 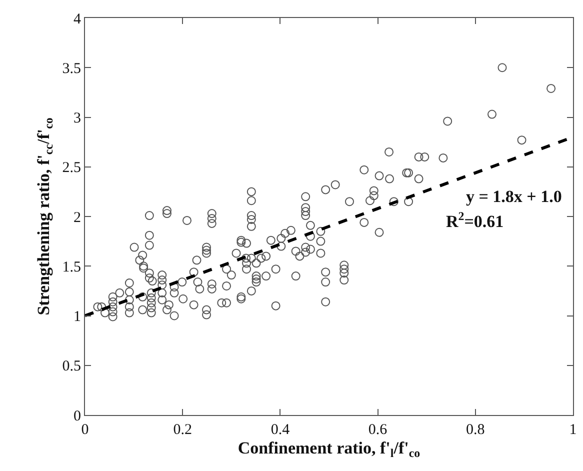 I want to click on y-tick-label: 2.5, so click(x=71, y=168).